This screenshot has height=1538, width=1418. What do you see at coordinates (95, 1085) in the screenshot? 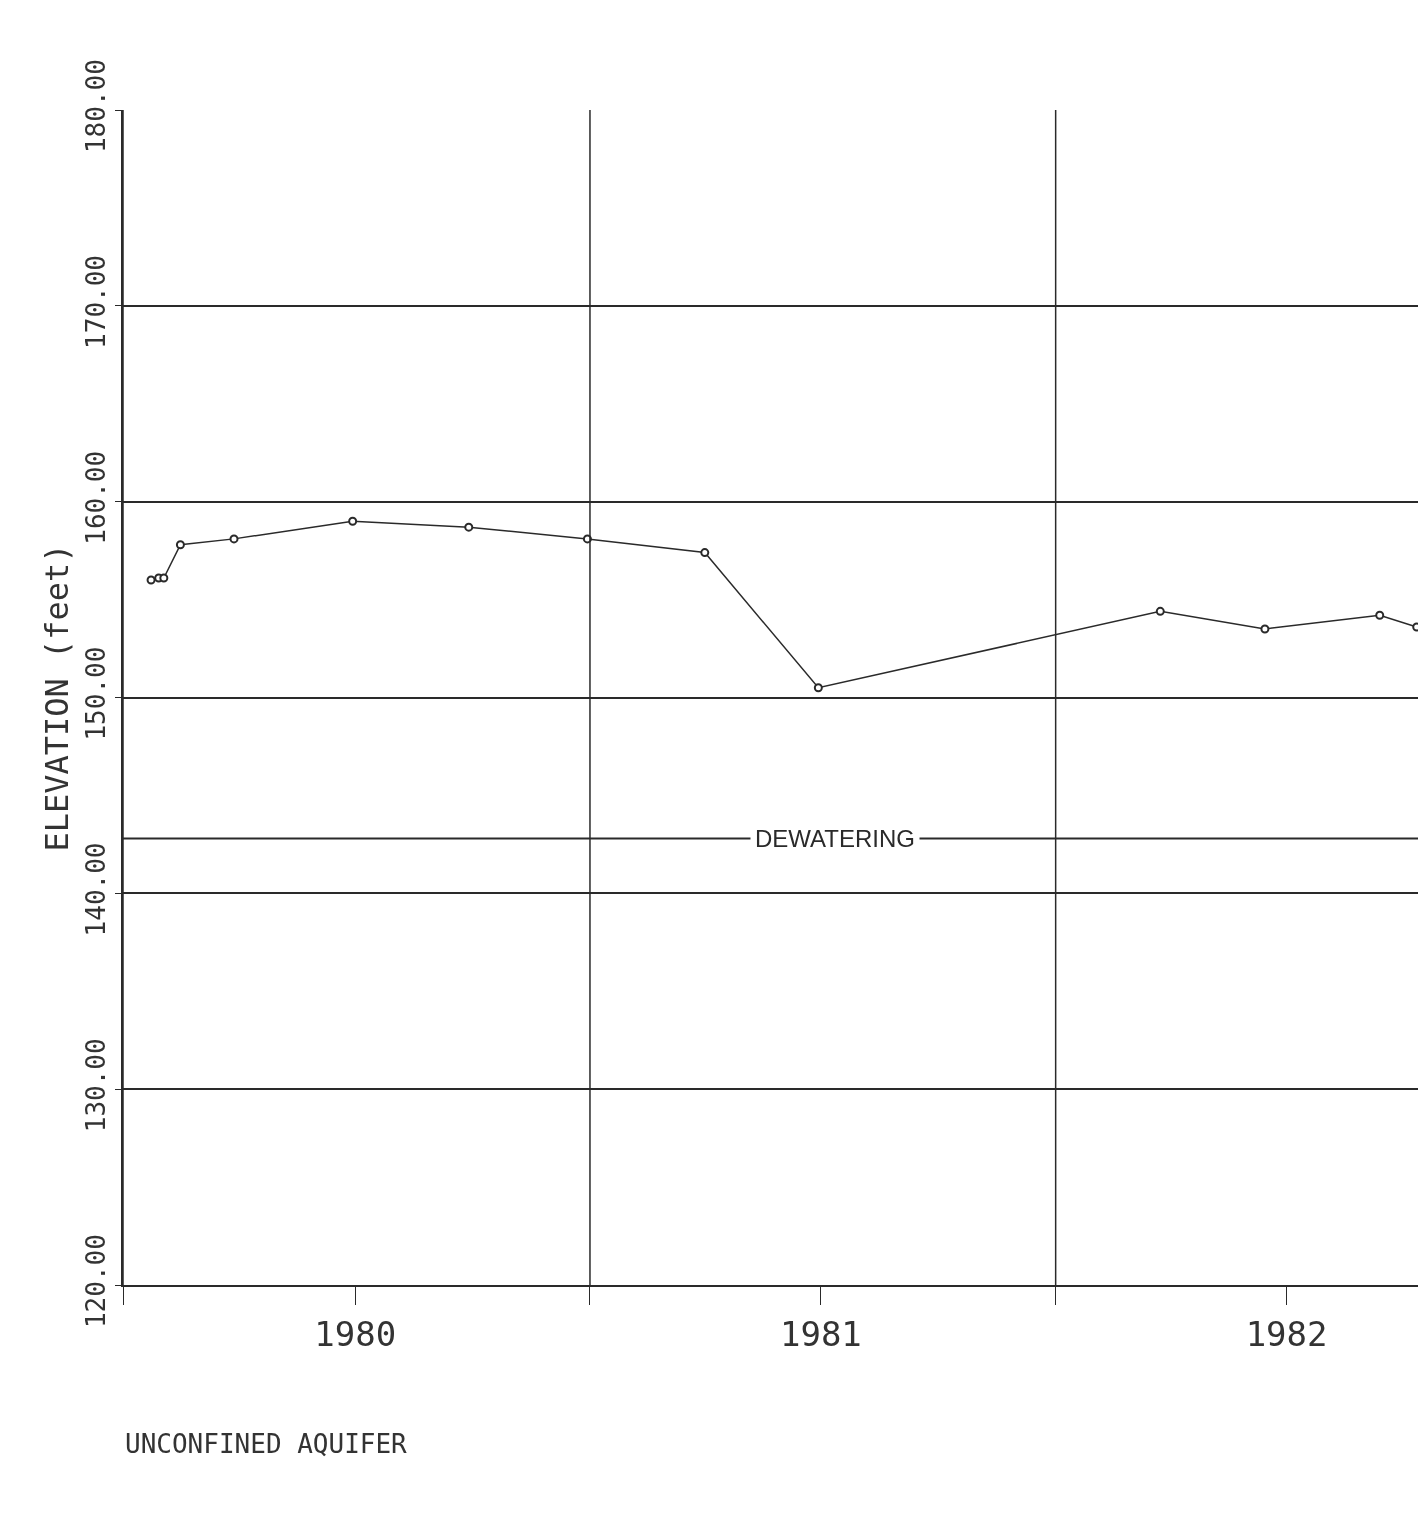
I see `y-tick-label: 130.00` at bounding box center [95, 1085].